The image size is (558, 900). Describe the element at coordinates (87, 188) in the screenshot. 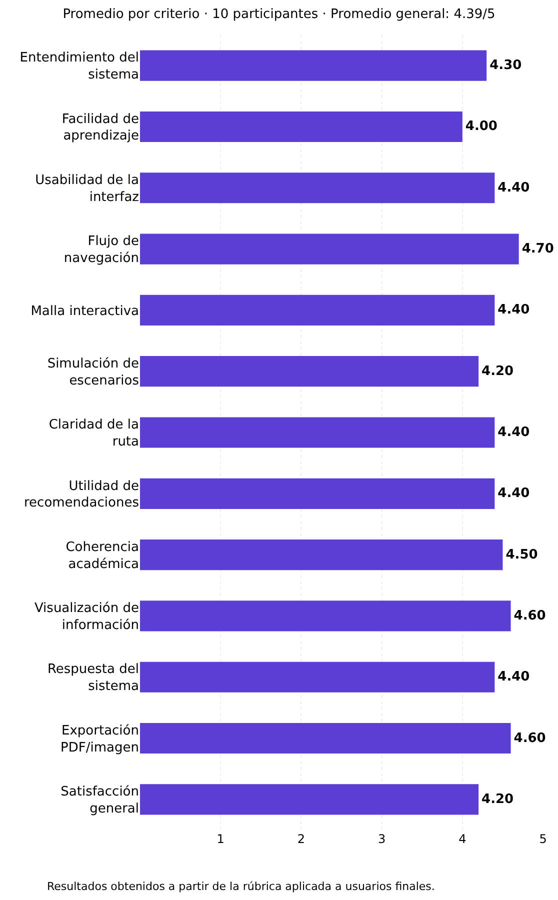

I see `y-tick-label: Usabilidad de la interfaz` at that location.